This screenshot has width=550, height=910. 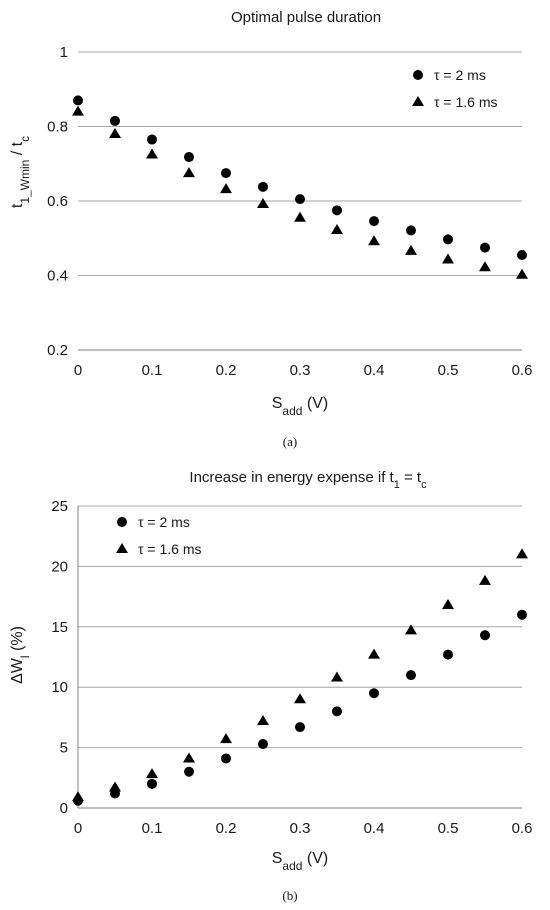 I want to click on chart-b-x-ticks: 0 0.1 0.2 0.3 0.4 0.5 0.6, so click(x=303, y=828).